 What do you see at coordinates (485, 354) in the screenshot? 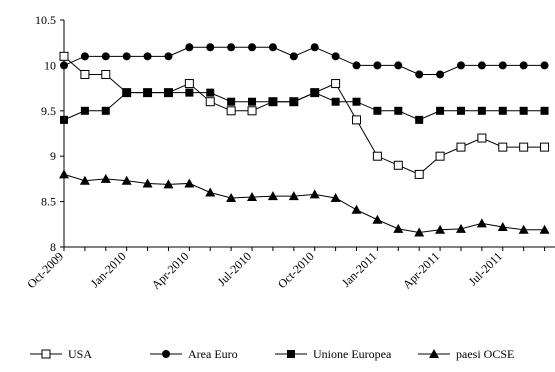
I see `legend-label: paesi OCSE` at bounding box center [485, 354].